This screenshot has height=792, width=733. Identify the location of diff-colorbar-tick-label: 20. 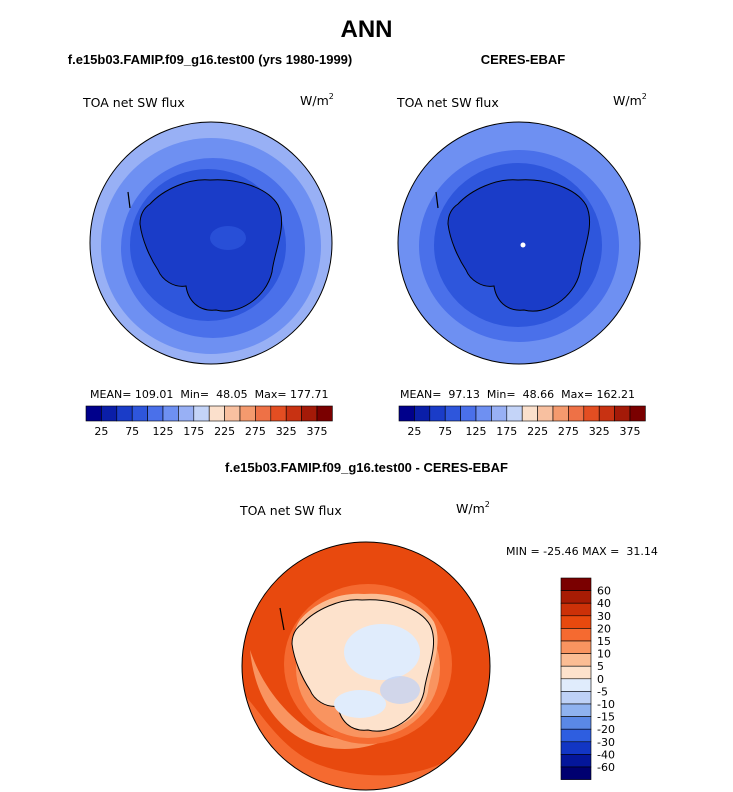
(604, 628).